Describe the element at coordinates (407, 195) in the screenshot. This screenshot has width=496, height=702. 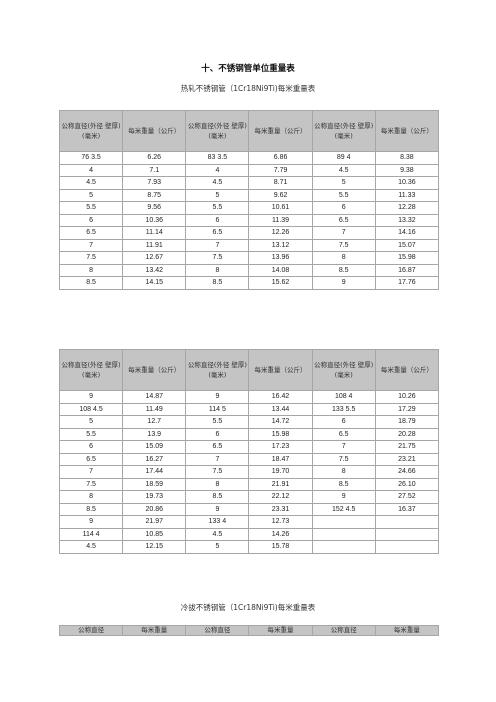
I see `table-cell: 11.33` at that location.